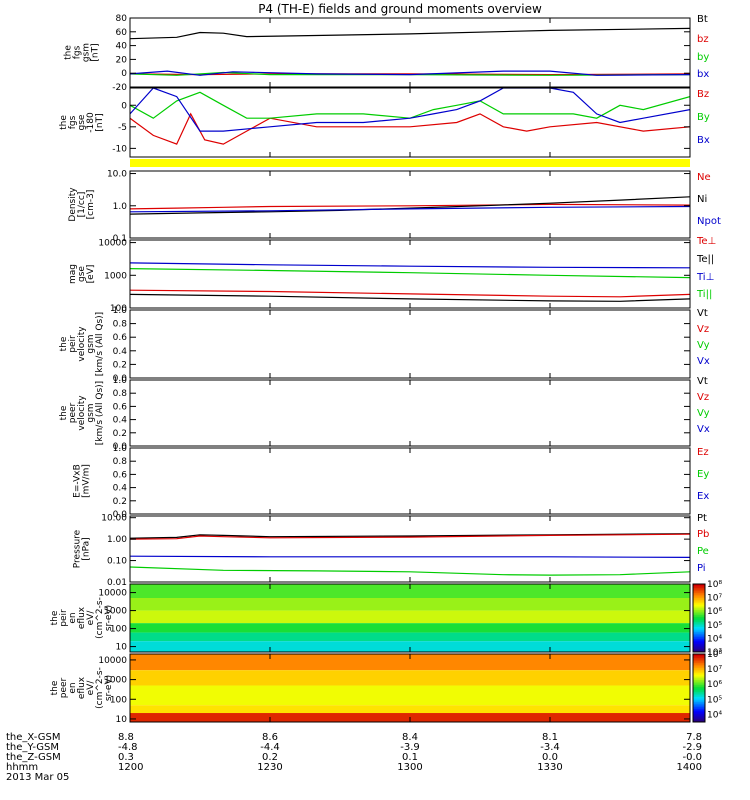 The image size is (750, 800). What do you see at coordinates (100, 122) in the screenshot?
I see `y-axis-label: [nT]` at bounding box center [100, 122].